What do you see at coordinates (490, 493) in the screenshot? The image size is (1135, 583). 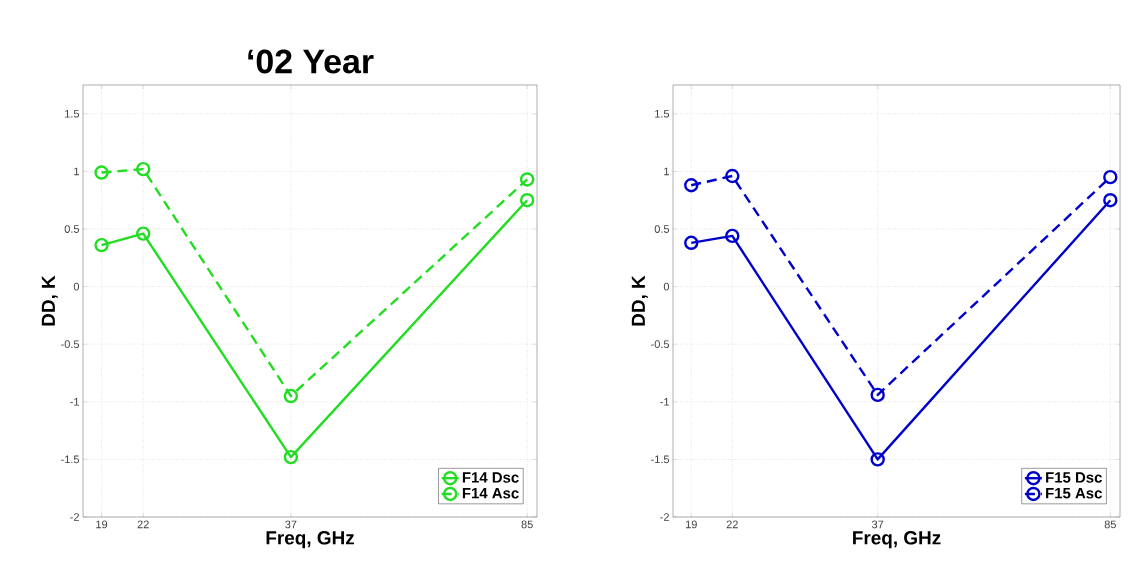 I see `legend-label: F14 Asc` at bounding box center [490, 493].